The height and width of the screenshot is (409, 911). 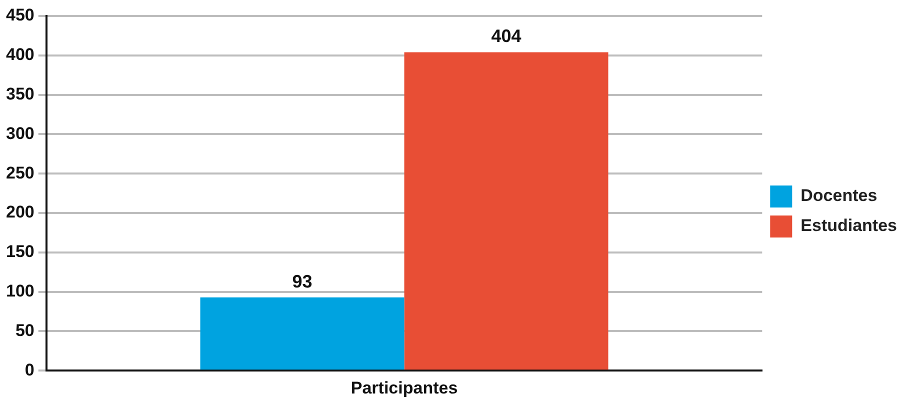 What do you see at coordinates (839, 196) in the screenshot?
I see `legend-label: Docentes` at bounding box center [839, 196].